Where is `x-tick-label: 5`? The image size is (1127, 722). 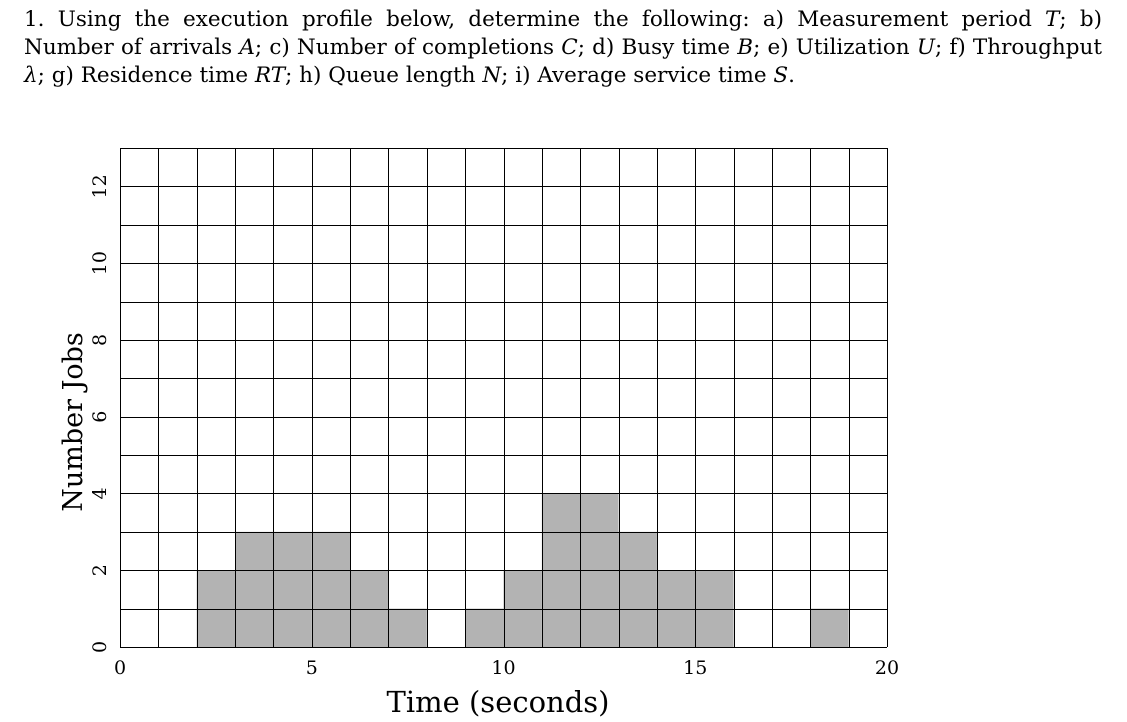 x-tick-label: 5 is located at coordinates (312, 668).